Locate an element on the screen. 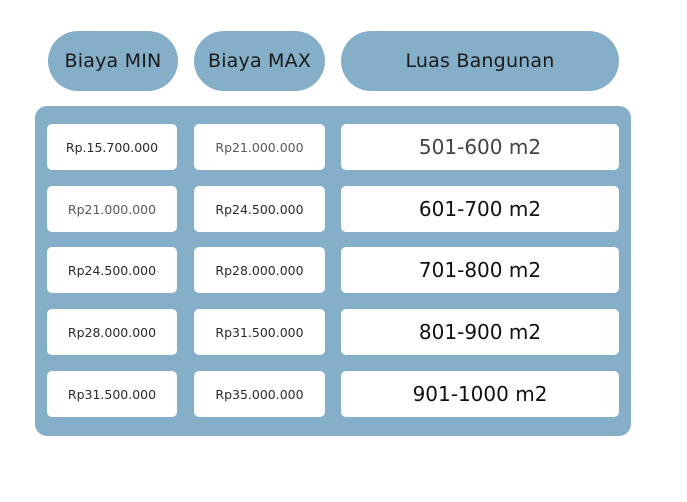 This screenshot has height=502, width=687. cell-min-row-4: Rp28.000.000 is located at coordinates (112, 332).